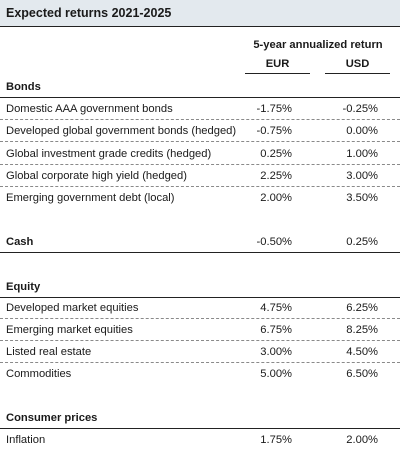  What do you see at coordinates (200, 97) in the screenshot?
I see `section-rule-bonds` at bounding box center [200, 97].